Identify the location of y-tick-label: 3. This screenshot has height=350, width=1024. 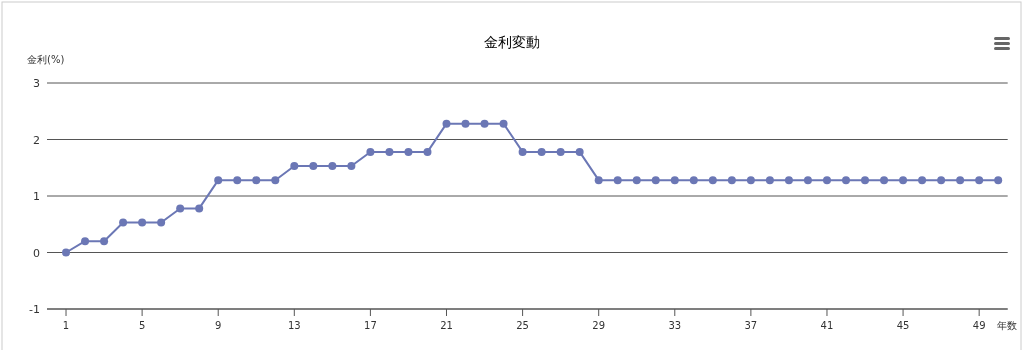
(36, 83).